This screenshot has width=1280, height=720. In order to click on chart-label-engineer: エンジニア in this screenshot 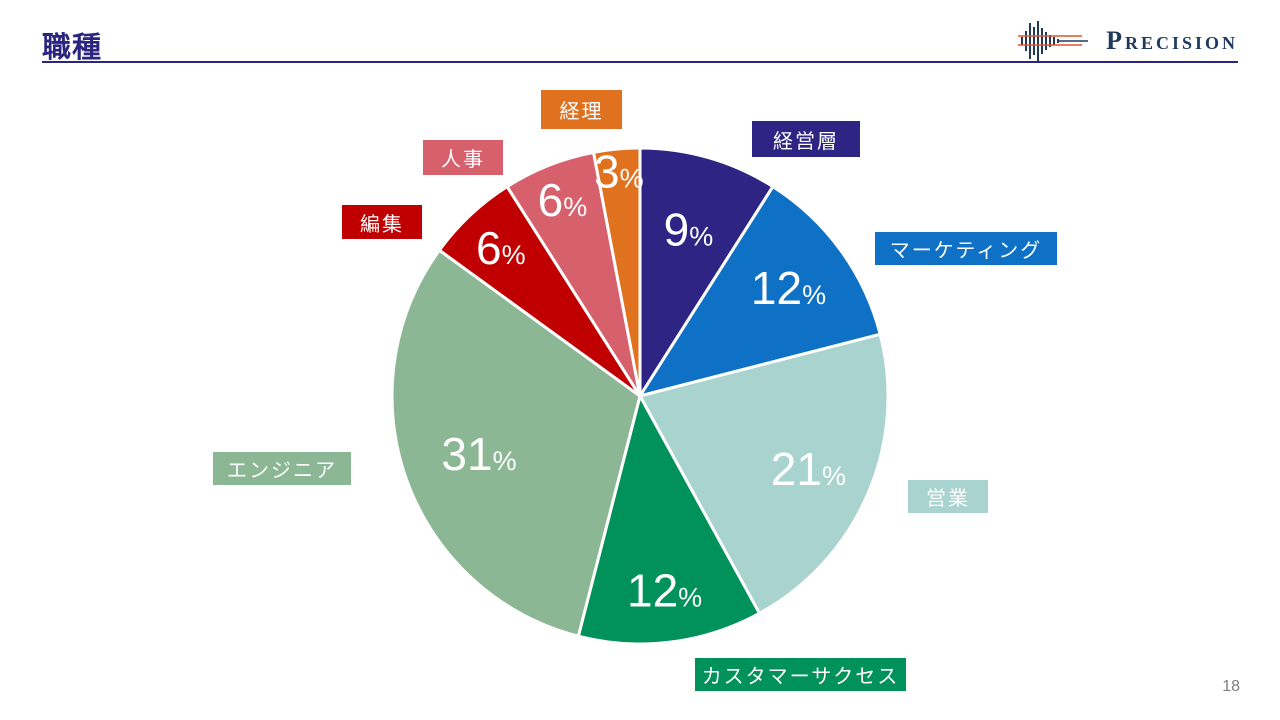, I will do `click(282, 468)`.